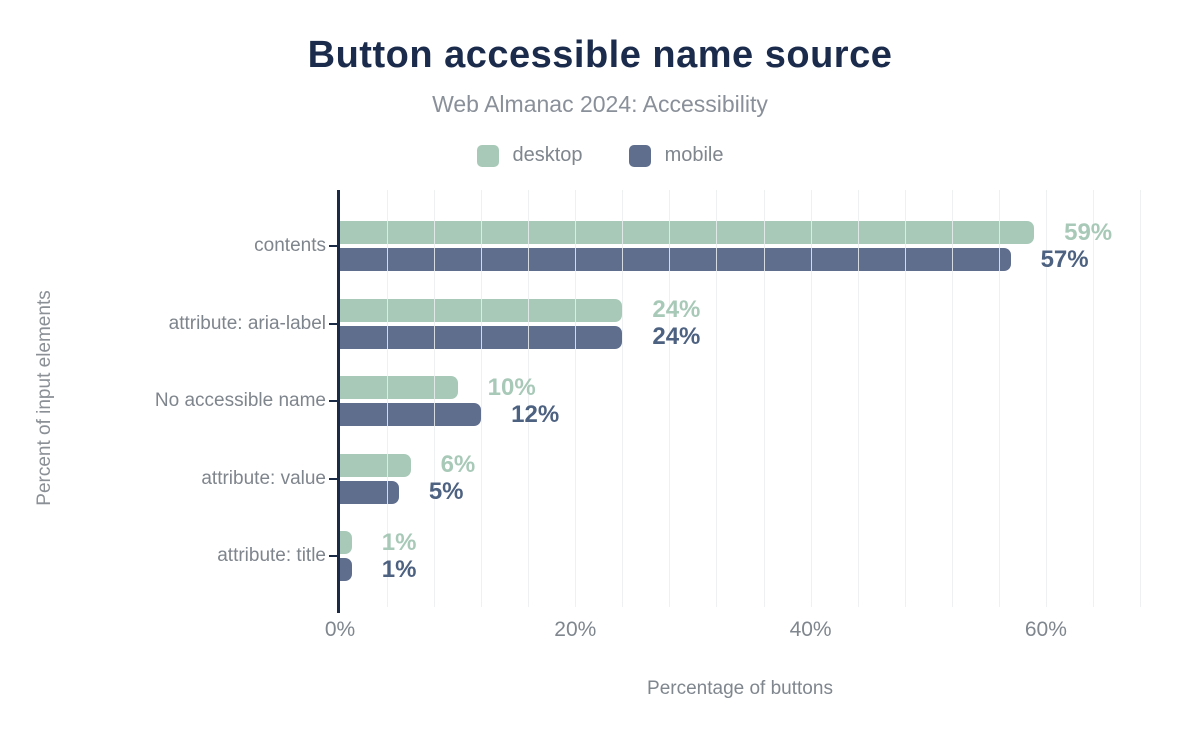 This screenshot has height=742, width=1200. What do you see at coordinates (1064, 259) in the screenshot?
I see `value-label-mobile: 57%` at bounding box center [1064, 259].